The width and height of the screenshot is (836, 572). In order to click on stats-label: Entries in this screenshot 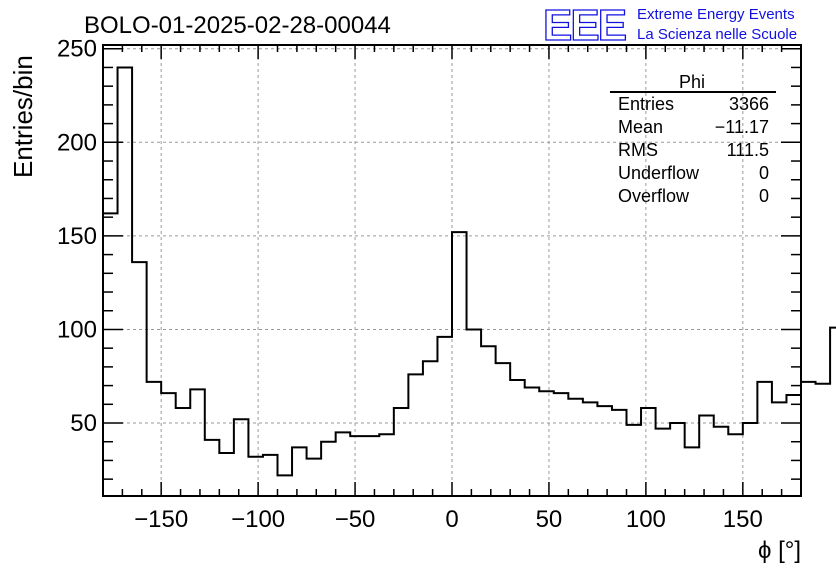, I will do `click(646, 104)`.